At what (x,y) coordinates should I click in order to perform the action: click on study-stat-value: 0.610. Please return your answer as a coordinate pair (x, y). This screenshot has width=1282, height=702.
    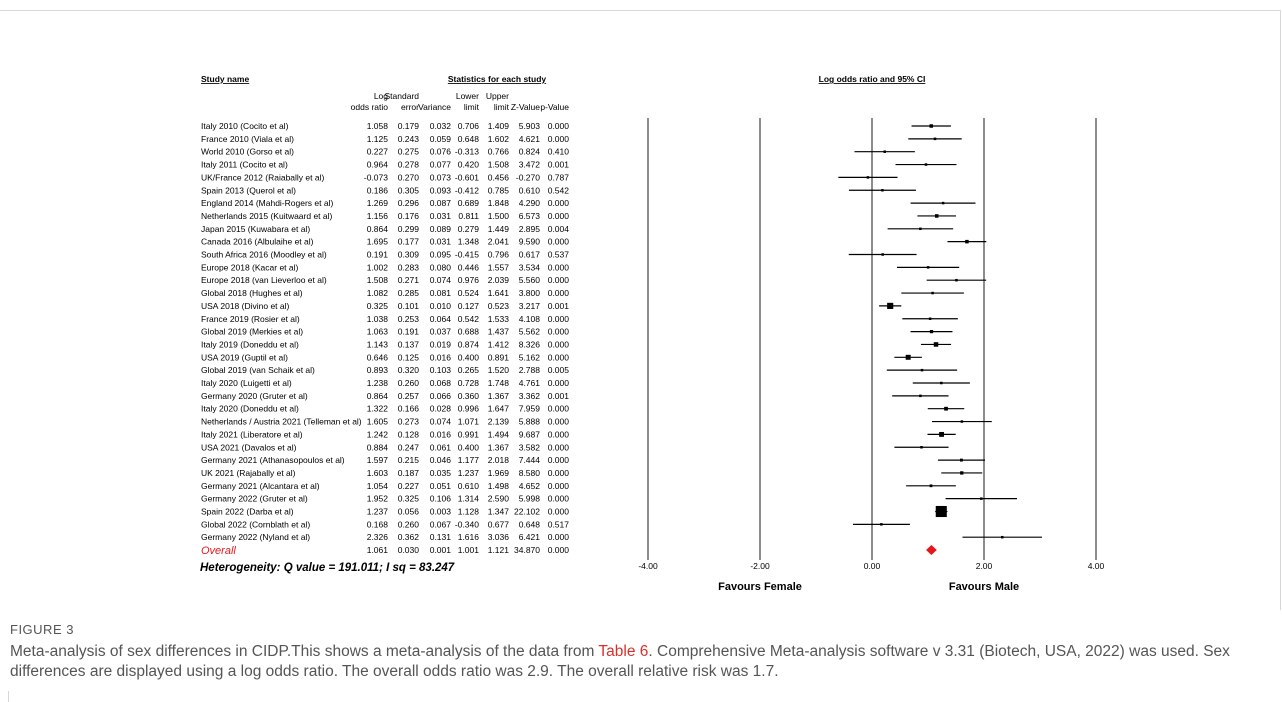
    Looking at the image, I should click on (530, 190).